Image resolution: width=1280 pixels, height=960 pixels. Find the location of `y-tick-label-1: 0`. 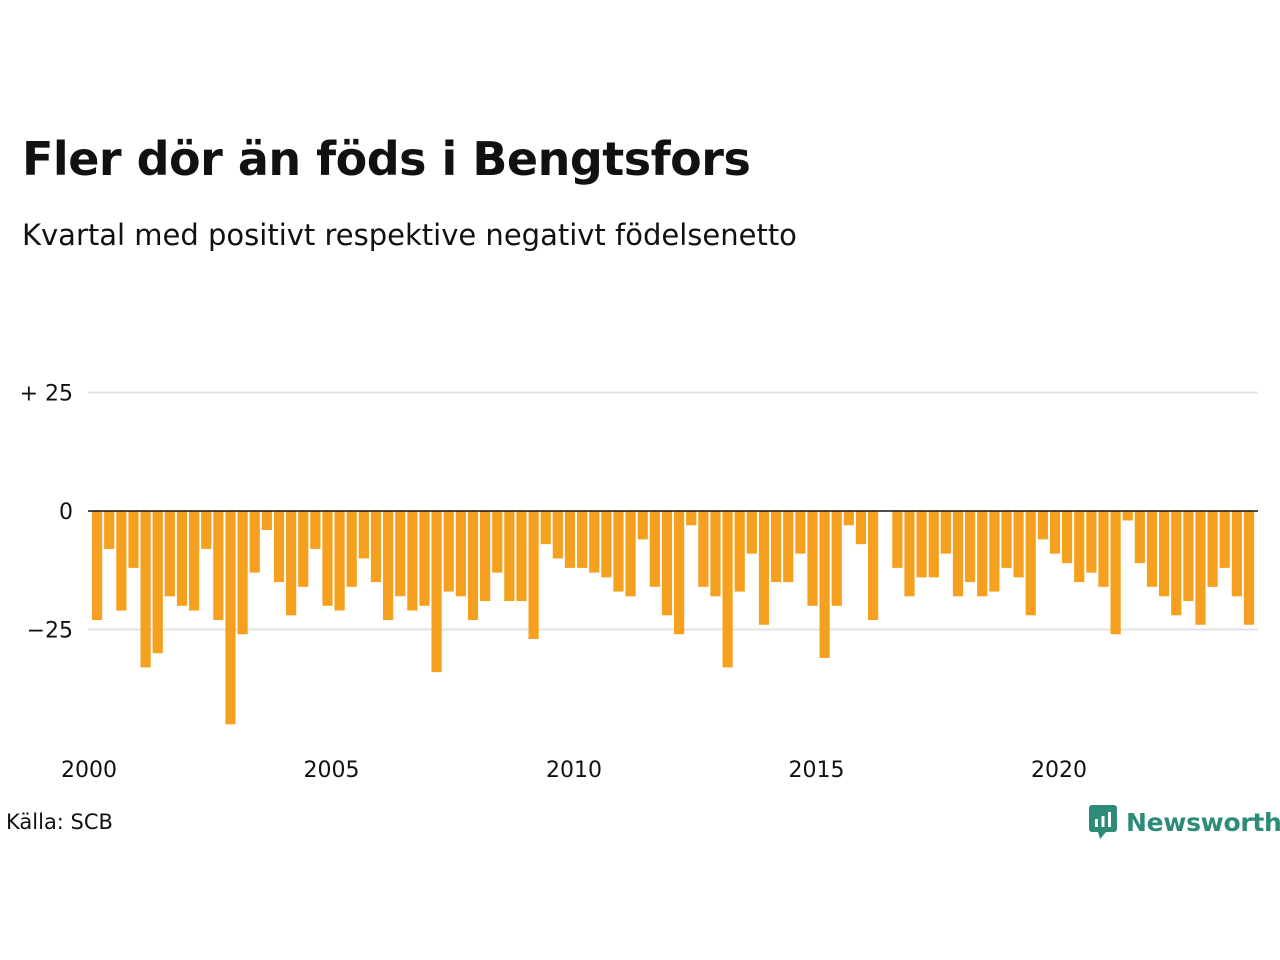

y-tick-label-1: 0 is located at coordinates (66, 512).